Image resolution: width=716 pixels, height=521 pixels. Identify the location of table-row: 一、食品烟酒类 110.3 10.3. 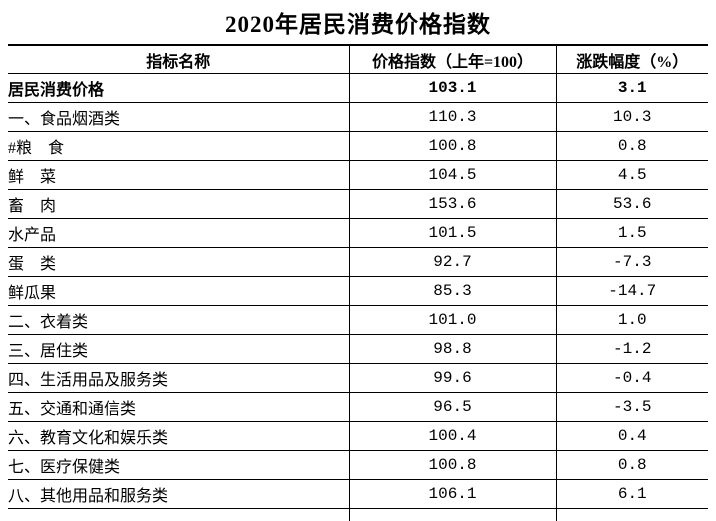
(358, 117).